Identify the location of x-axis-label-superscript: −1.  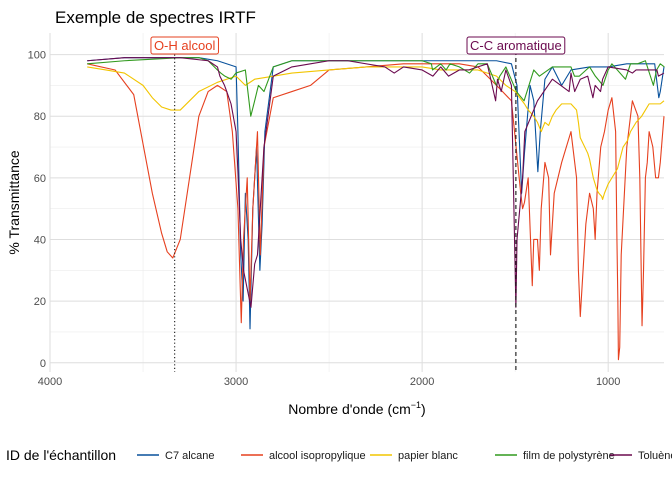
(416, 405).